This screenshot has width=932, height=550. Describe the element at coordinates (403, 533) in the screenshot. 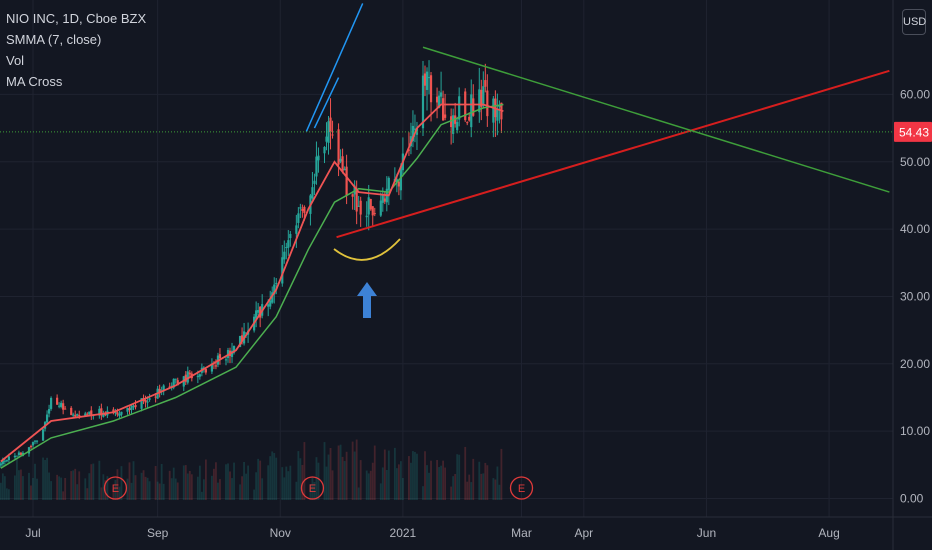

I see `x-tick-label: 2021` at that location.